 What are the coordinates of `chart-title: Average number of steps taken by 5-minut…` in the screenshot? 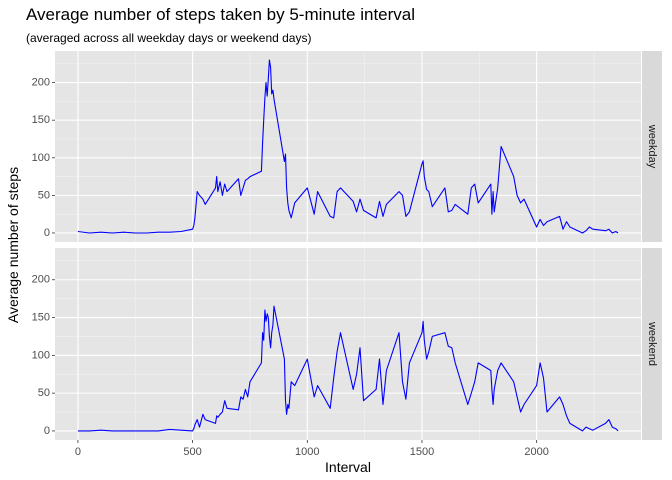 It's located at (220, 14).